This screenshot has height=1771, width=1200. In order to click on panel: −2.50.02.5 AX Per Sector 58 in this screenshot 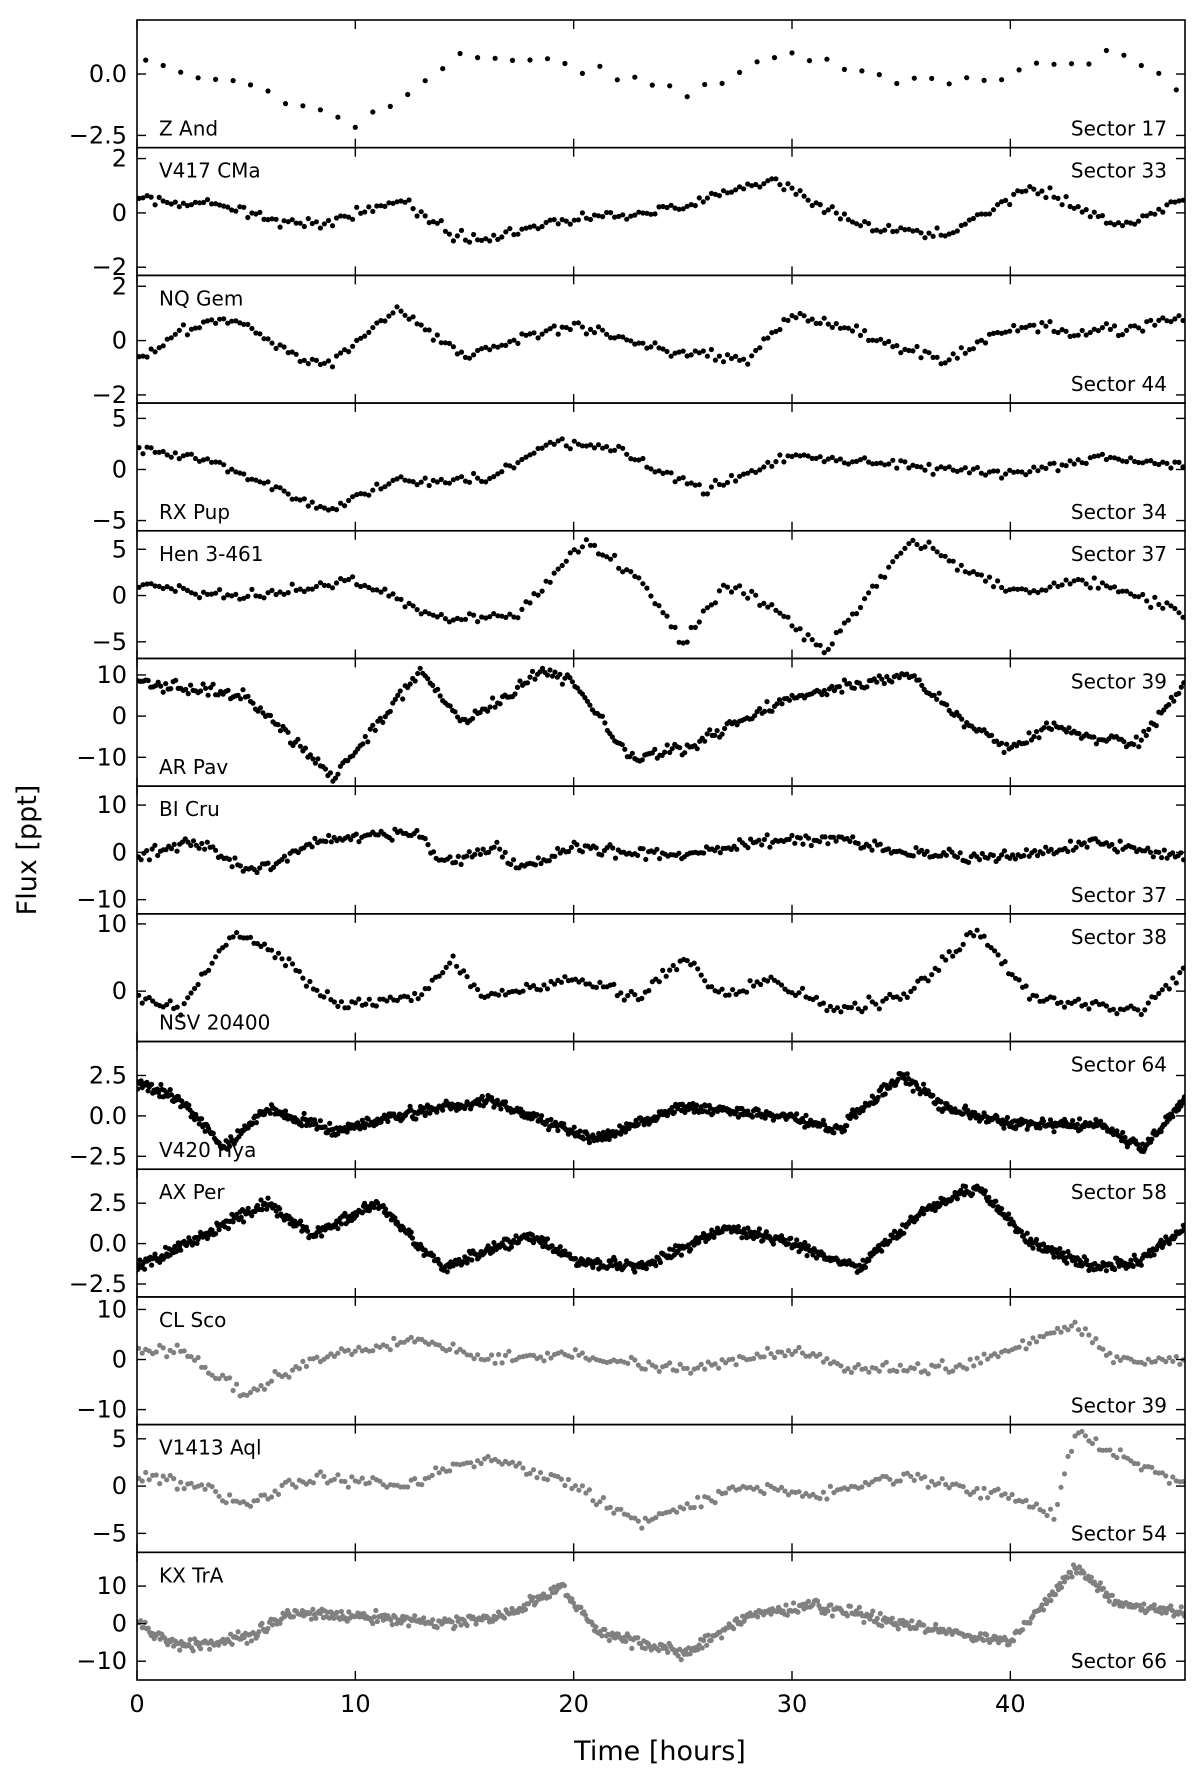, I will do `click(627, 1233)`.